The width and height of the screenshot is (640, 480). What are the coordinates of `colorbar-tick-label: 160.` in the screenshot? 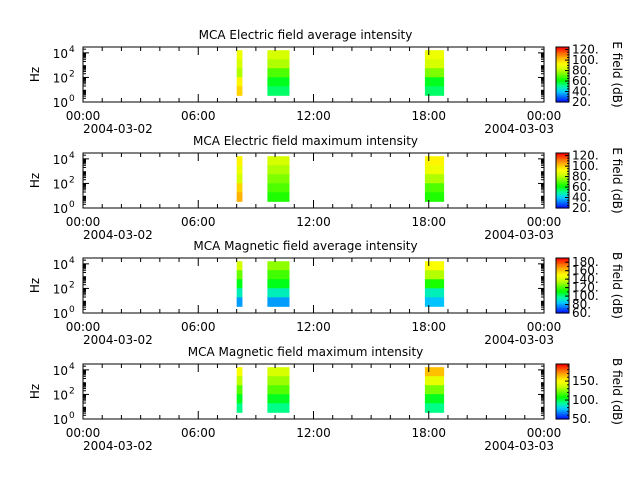 It's located at (585, 271).